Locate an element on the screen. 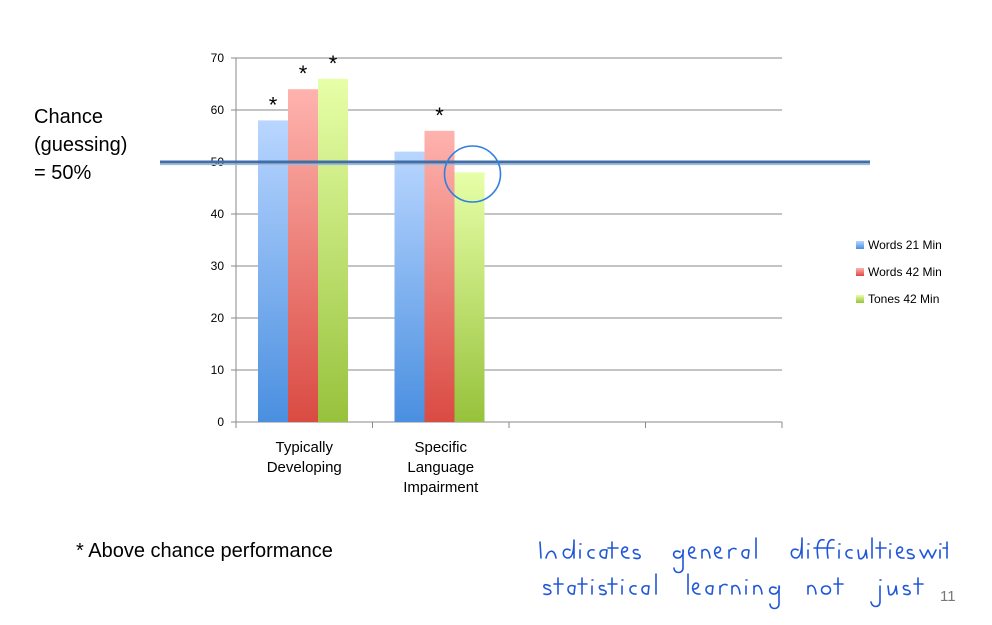 The width and height of the screenshot is (992, 625). legend: Words 21 Min Words 42 Min Tones 42 Min is located at coordinates (899, 272).